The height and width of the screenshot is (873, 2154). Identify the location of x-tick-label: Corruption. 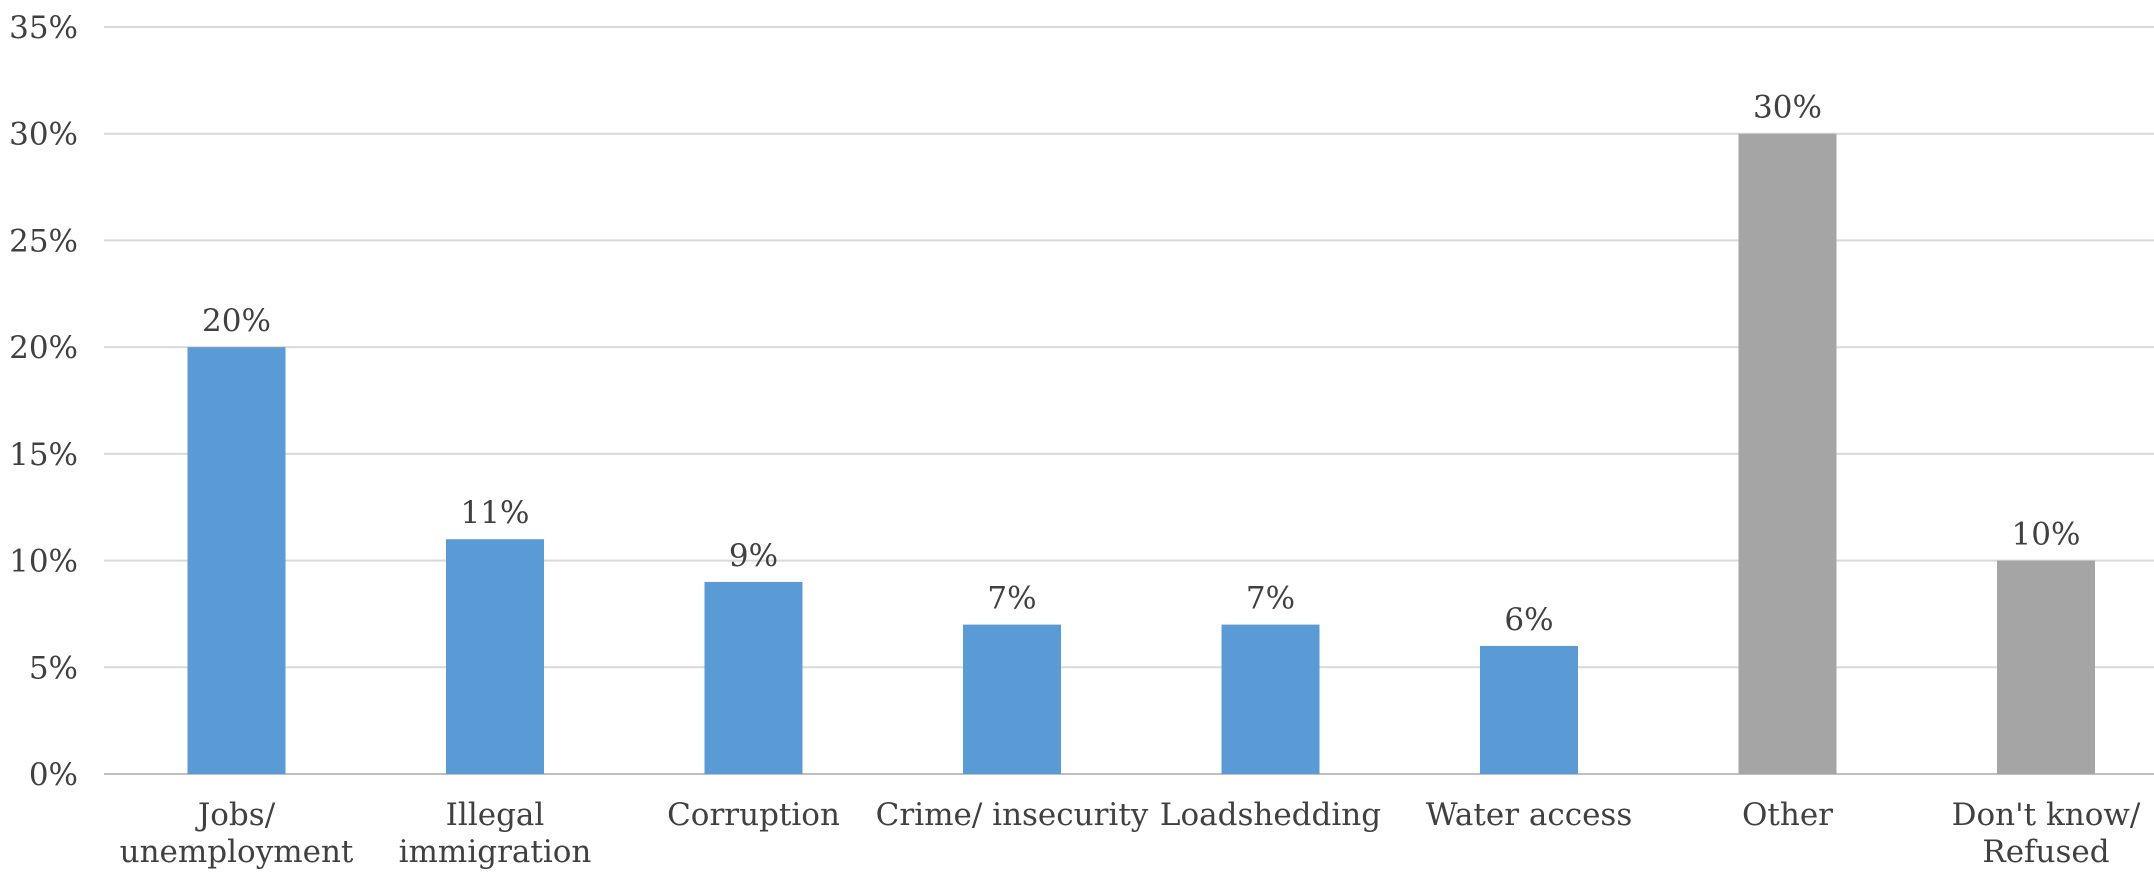
(753, 815).